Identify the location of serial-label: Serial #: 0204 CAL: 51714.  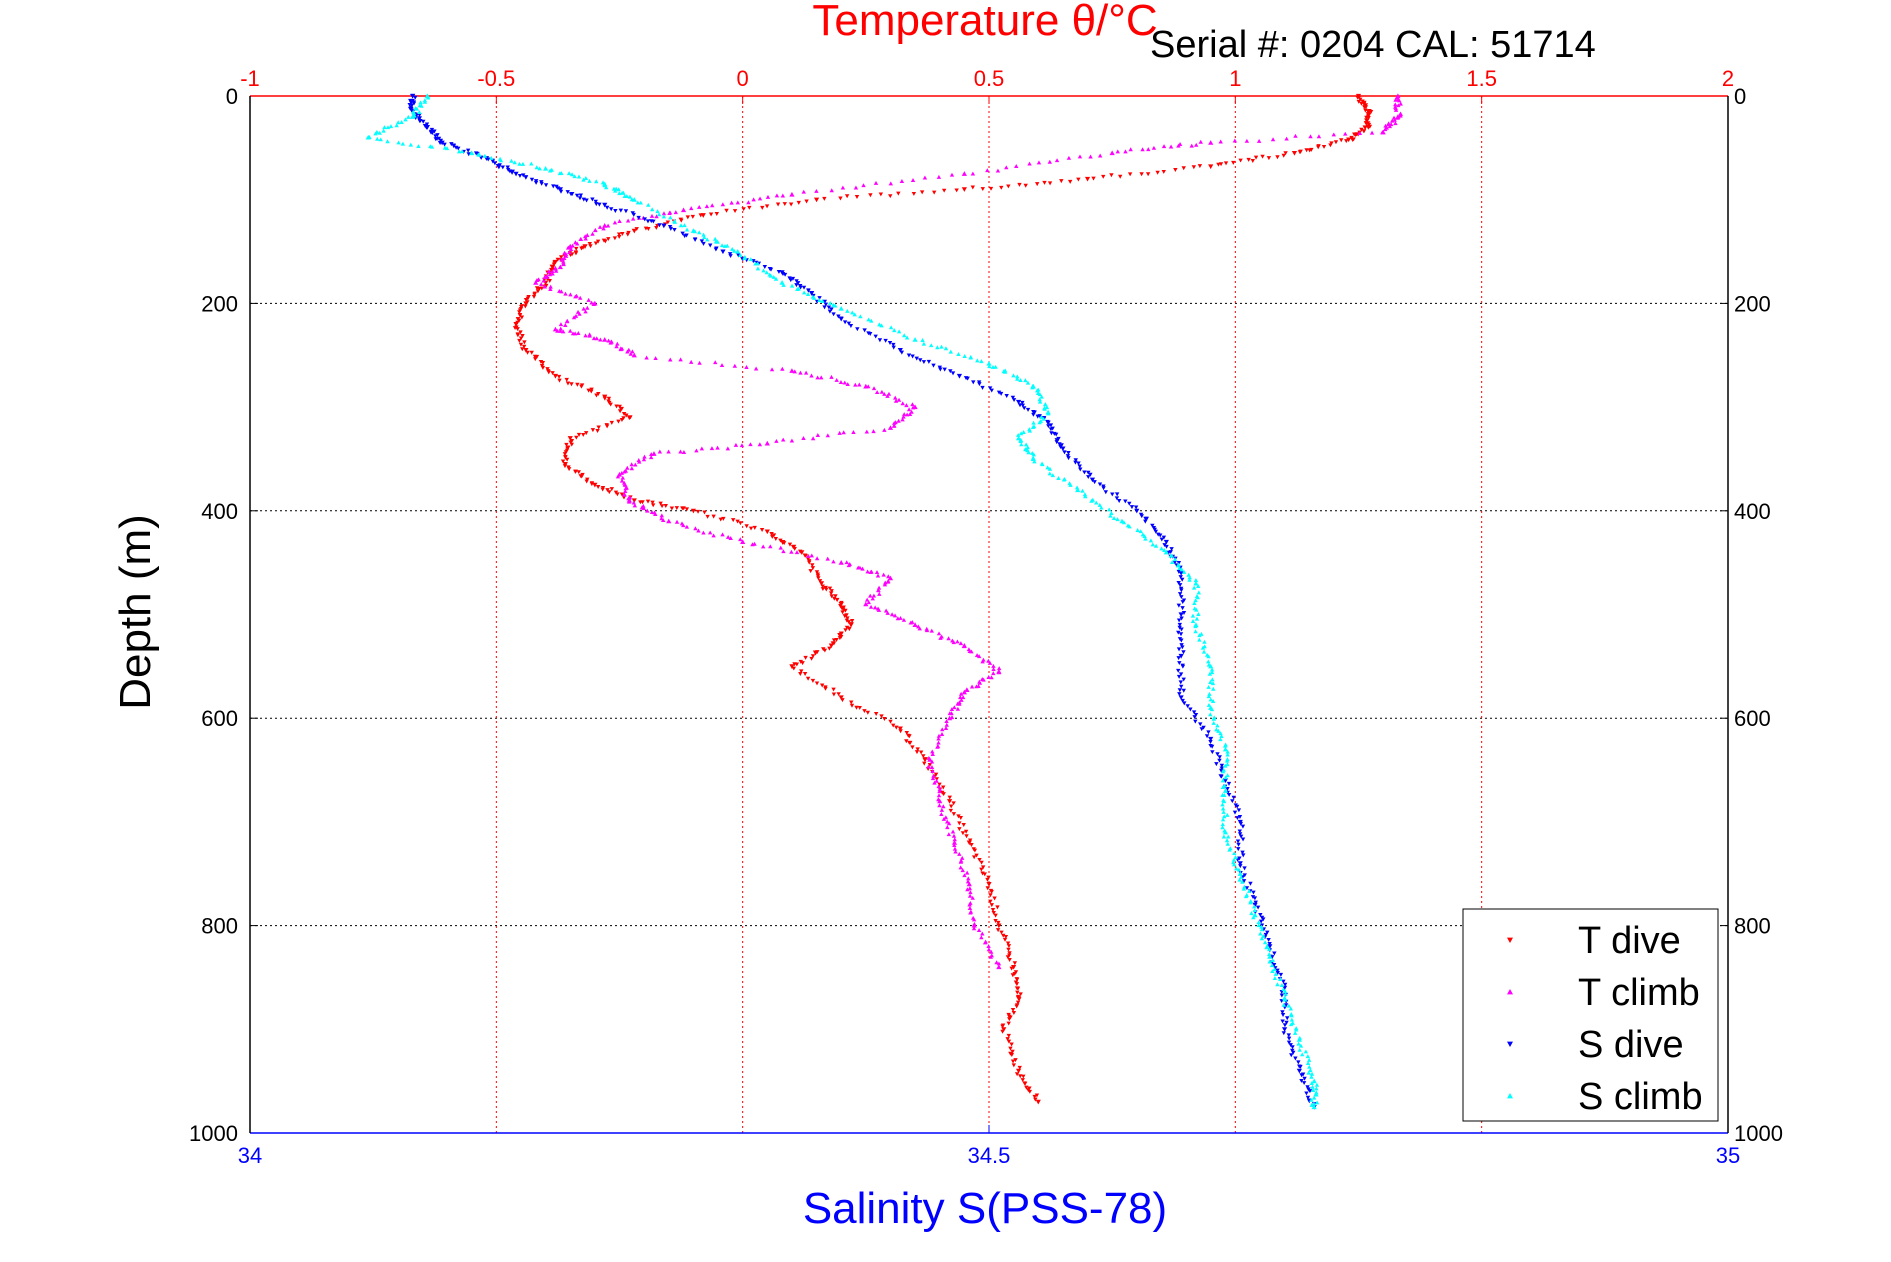
(1373, 45).